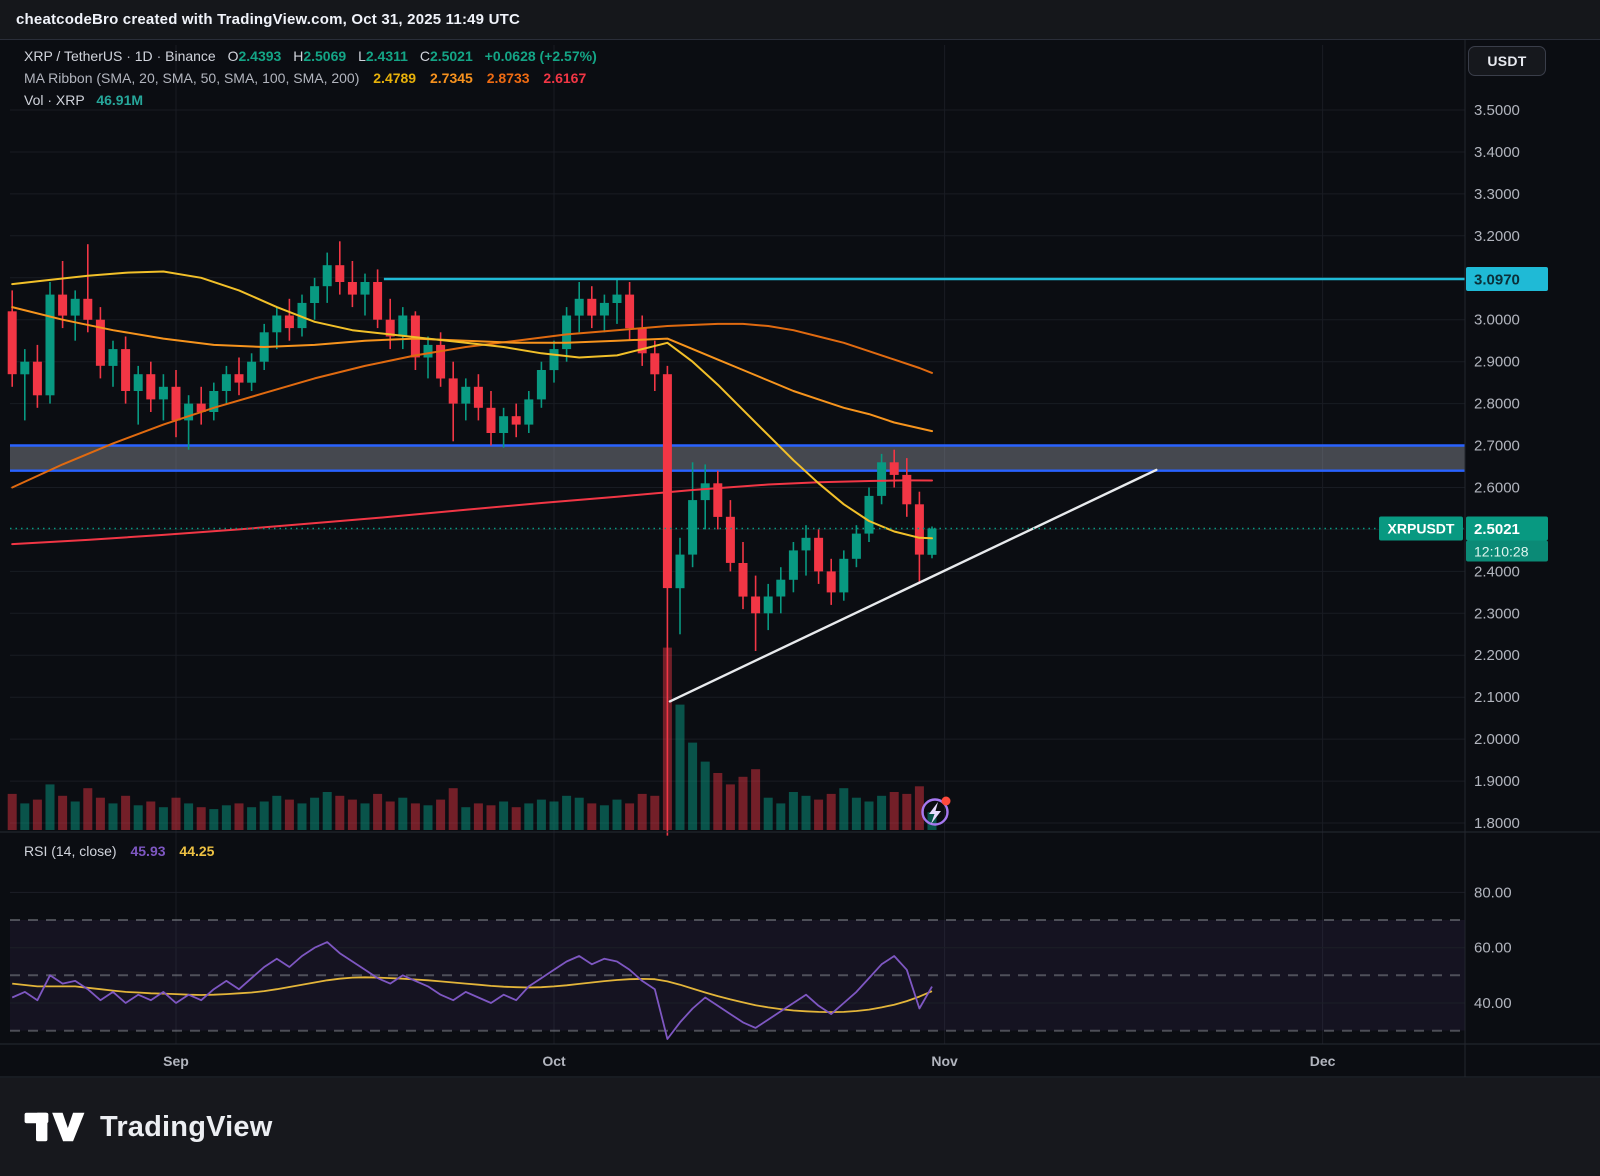 The width and height of the screenshot is (1600, 1176). I want to click on sma200-value: 2.6167, so click(565, 78).